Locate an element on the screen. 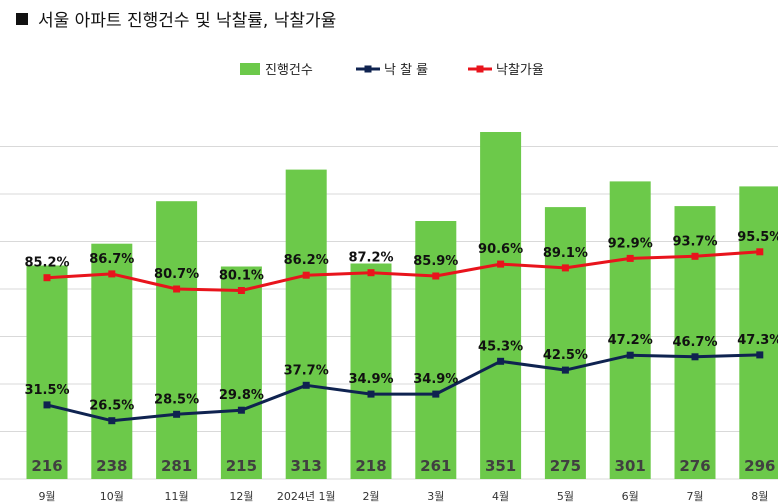 The width and height of the screenshot is (778, 503). price-rate-value-label: 86.7% is located at coordinates (111, 259).